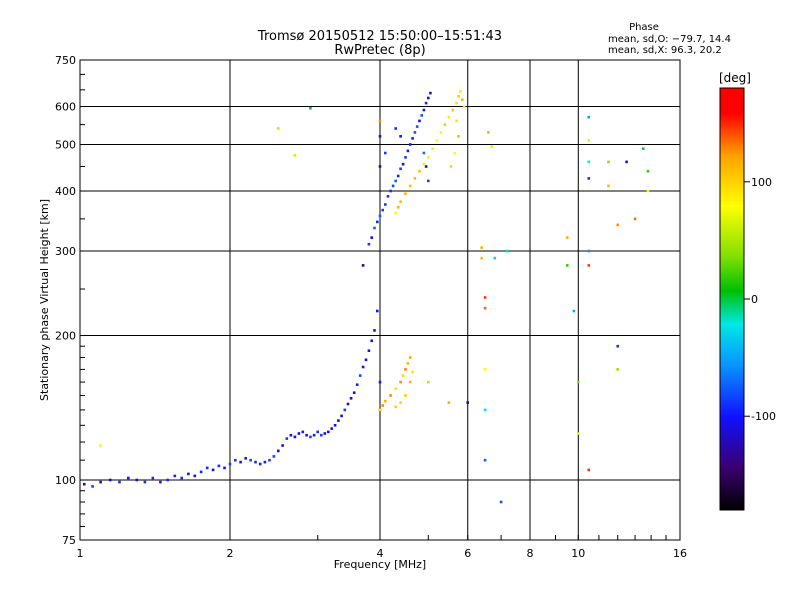 This screenshot has width=800, height=600. I want to click on y-tick-label: 600, so click(65, 107).